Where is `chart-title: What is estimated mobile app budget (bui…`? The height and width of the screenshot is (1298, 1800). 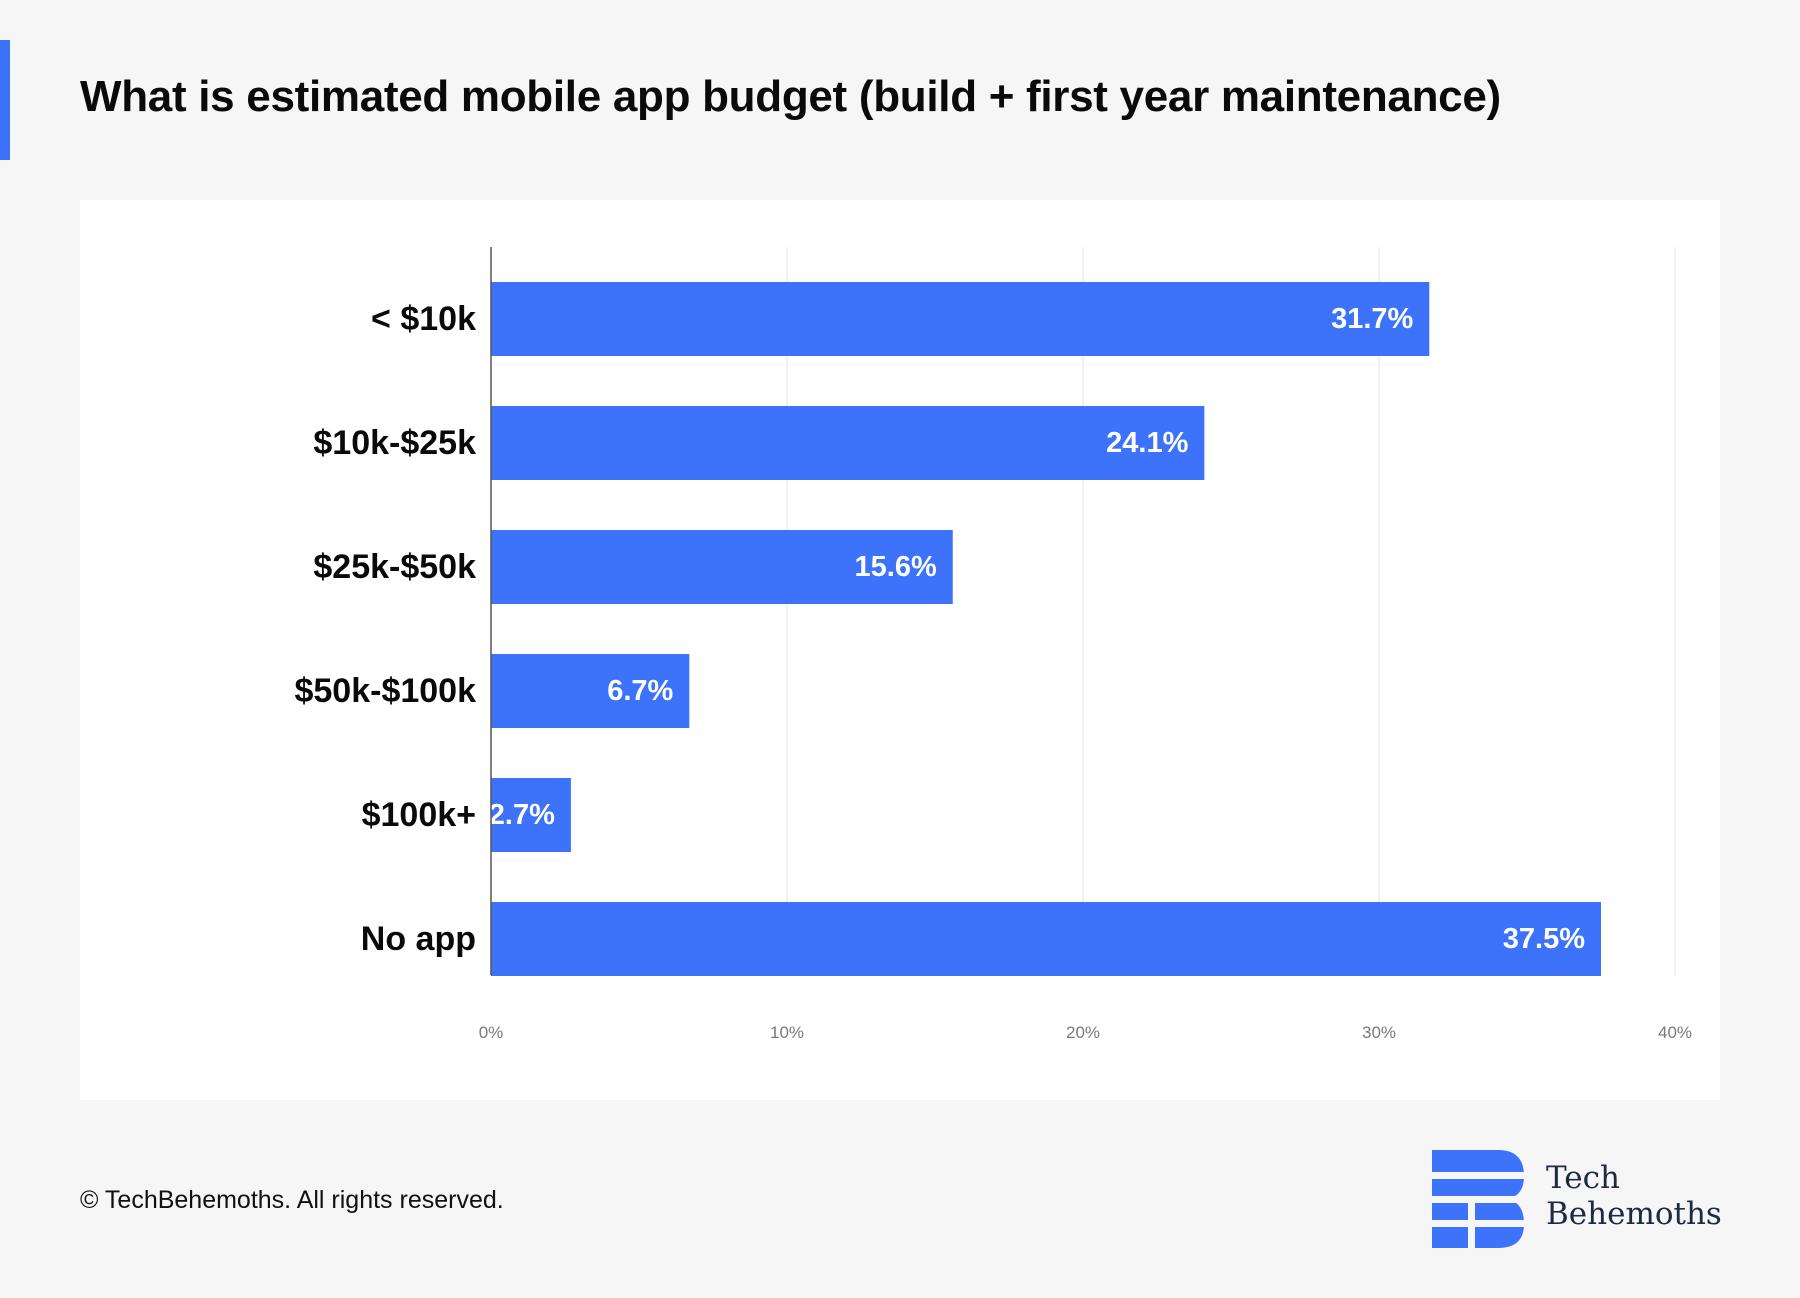 chart-title: What is estimated mobile app budget (bui… is located at coordinates (790, 96).